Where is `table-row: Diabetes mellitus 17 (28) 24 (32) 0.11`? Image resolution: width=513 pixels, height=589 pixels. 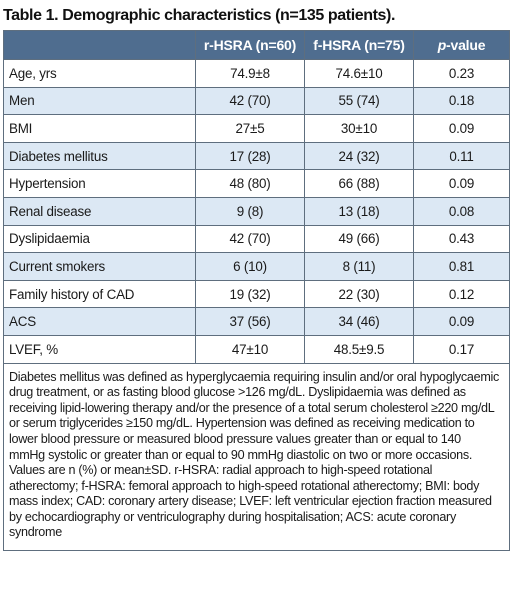
table-row: Diabetes mellitus 17 (28) 24 (32) 0.11 is located at coordinates (256, 156).